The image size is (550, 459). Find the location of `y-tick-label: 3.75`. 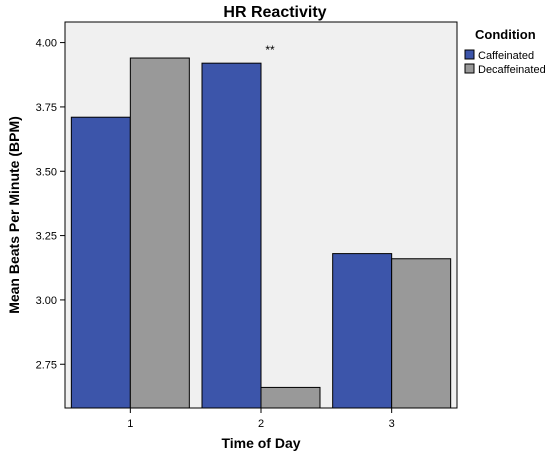

y-tick-label: 3.75 is located at coordinates (46, 108).